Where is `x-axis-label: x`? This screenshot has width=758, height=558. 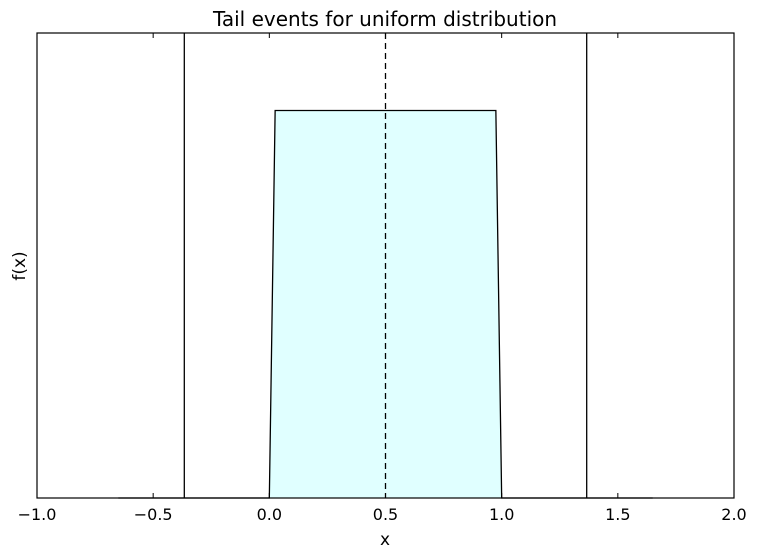 x-axis-label: x is located at coordinates (385, 540).